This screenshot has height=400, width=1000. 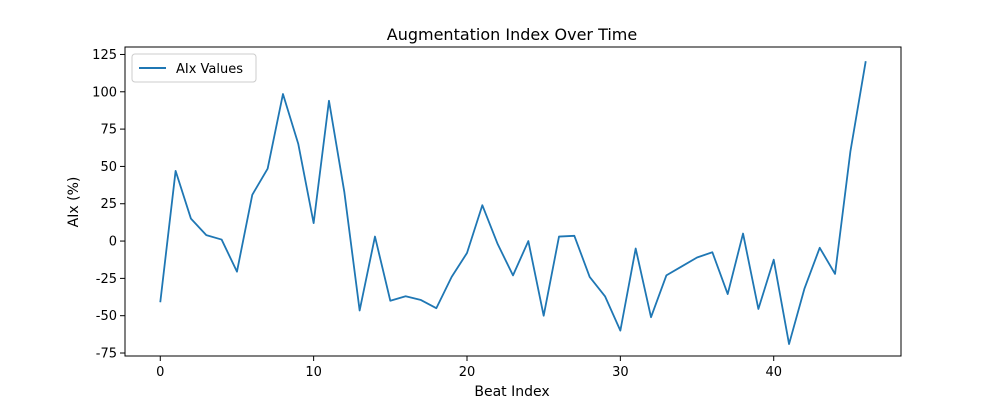 I want to click on y-tick-label: 75, so click(x=108, y=130).